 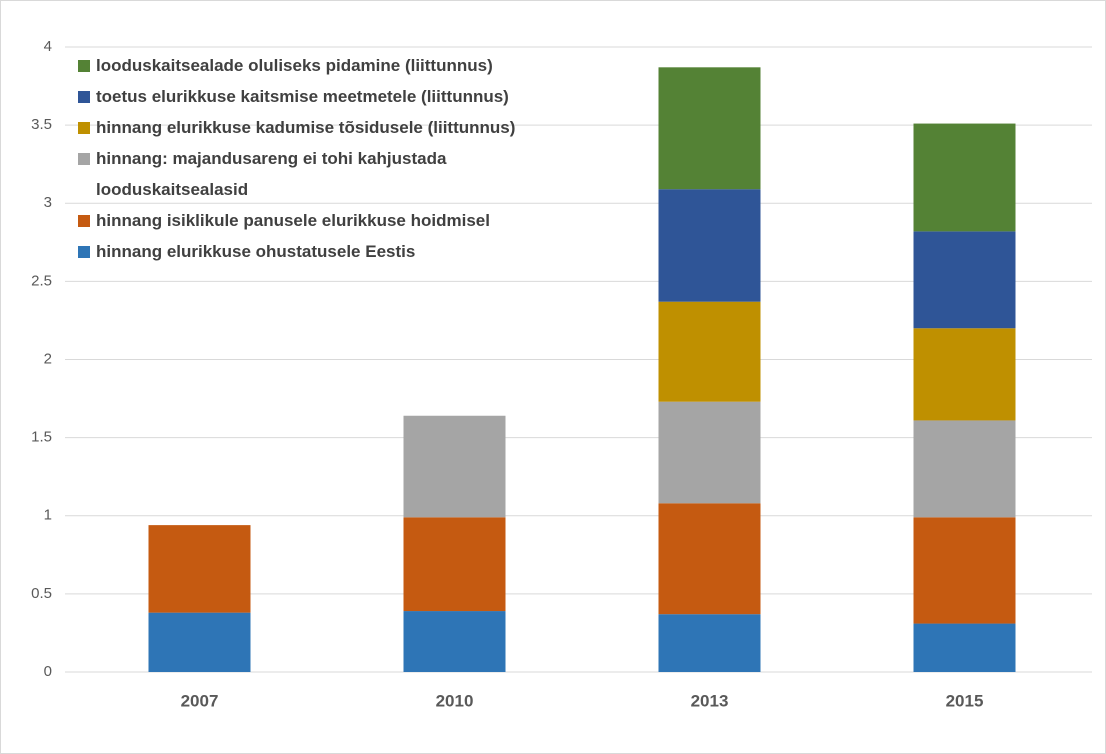 What do you see at coordinates (710, 700) in the screenshot?
I see `x-tick-label: 2013` at bounding box center [710, 700].